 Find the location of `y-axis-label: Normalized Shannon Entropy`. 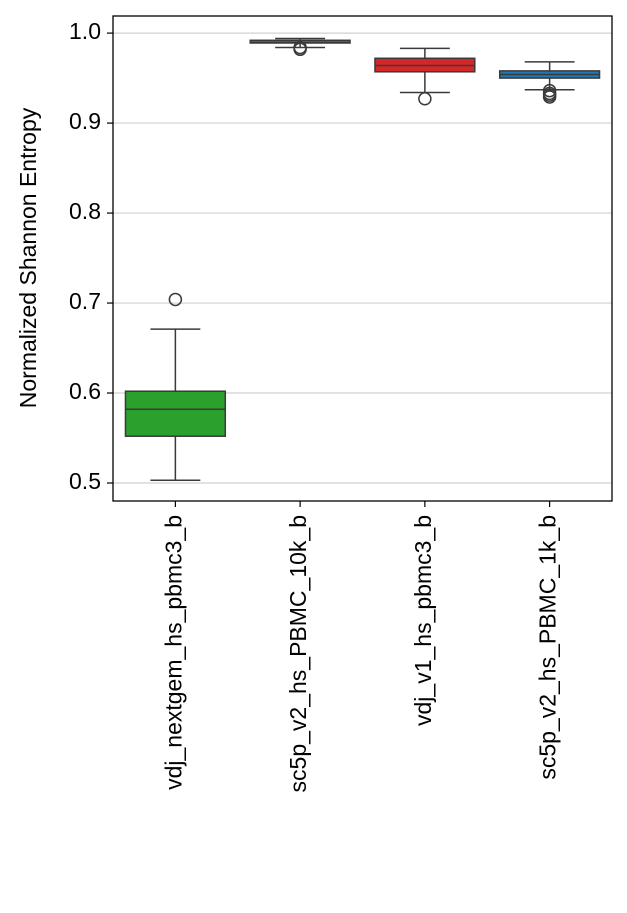

y-axis-label: Normalized Shannon Entropy is located at coordinates (28, 257).